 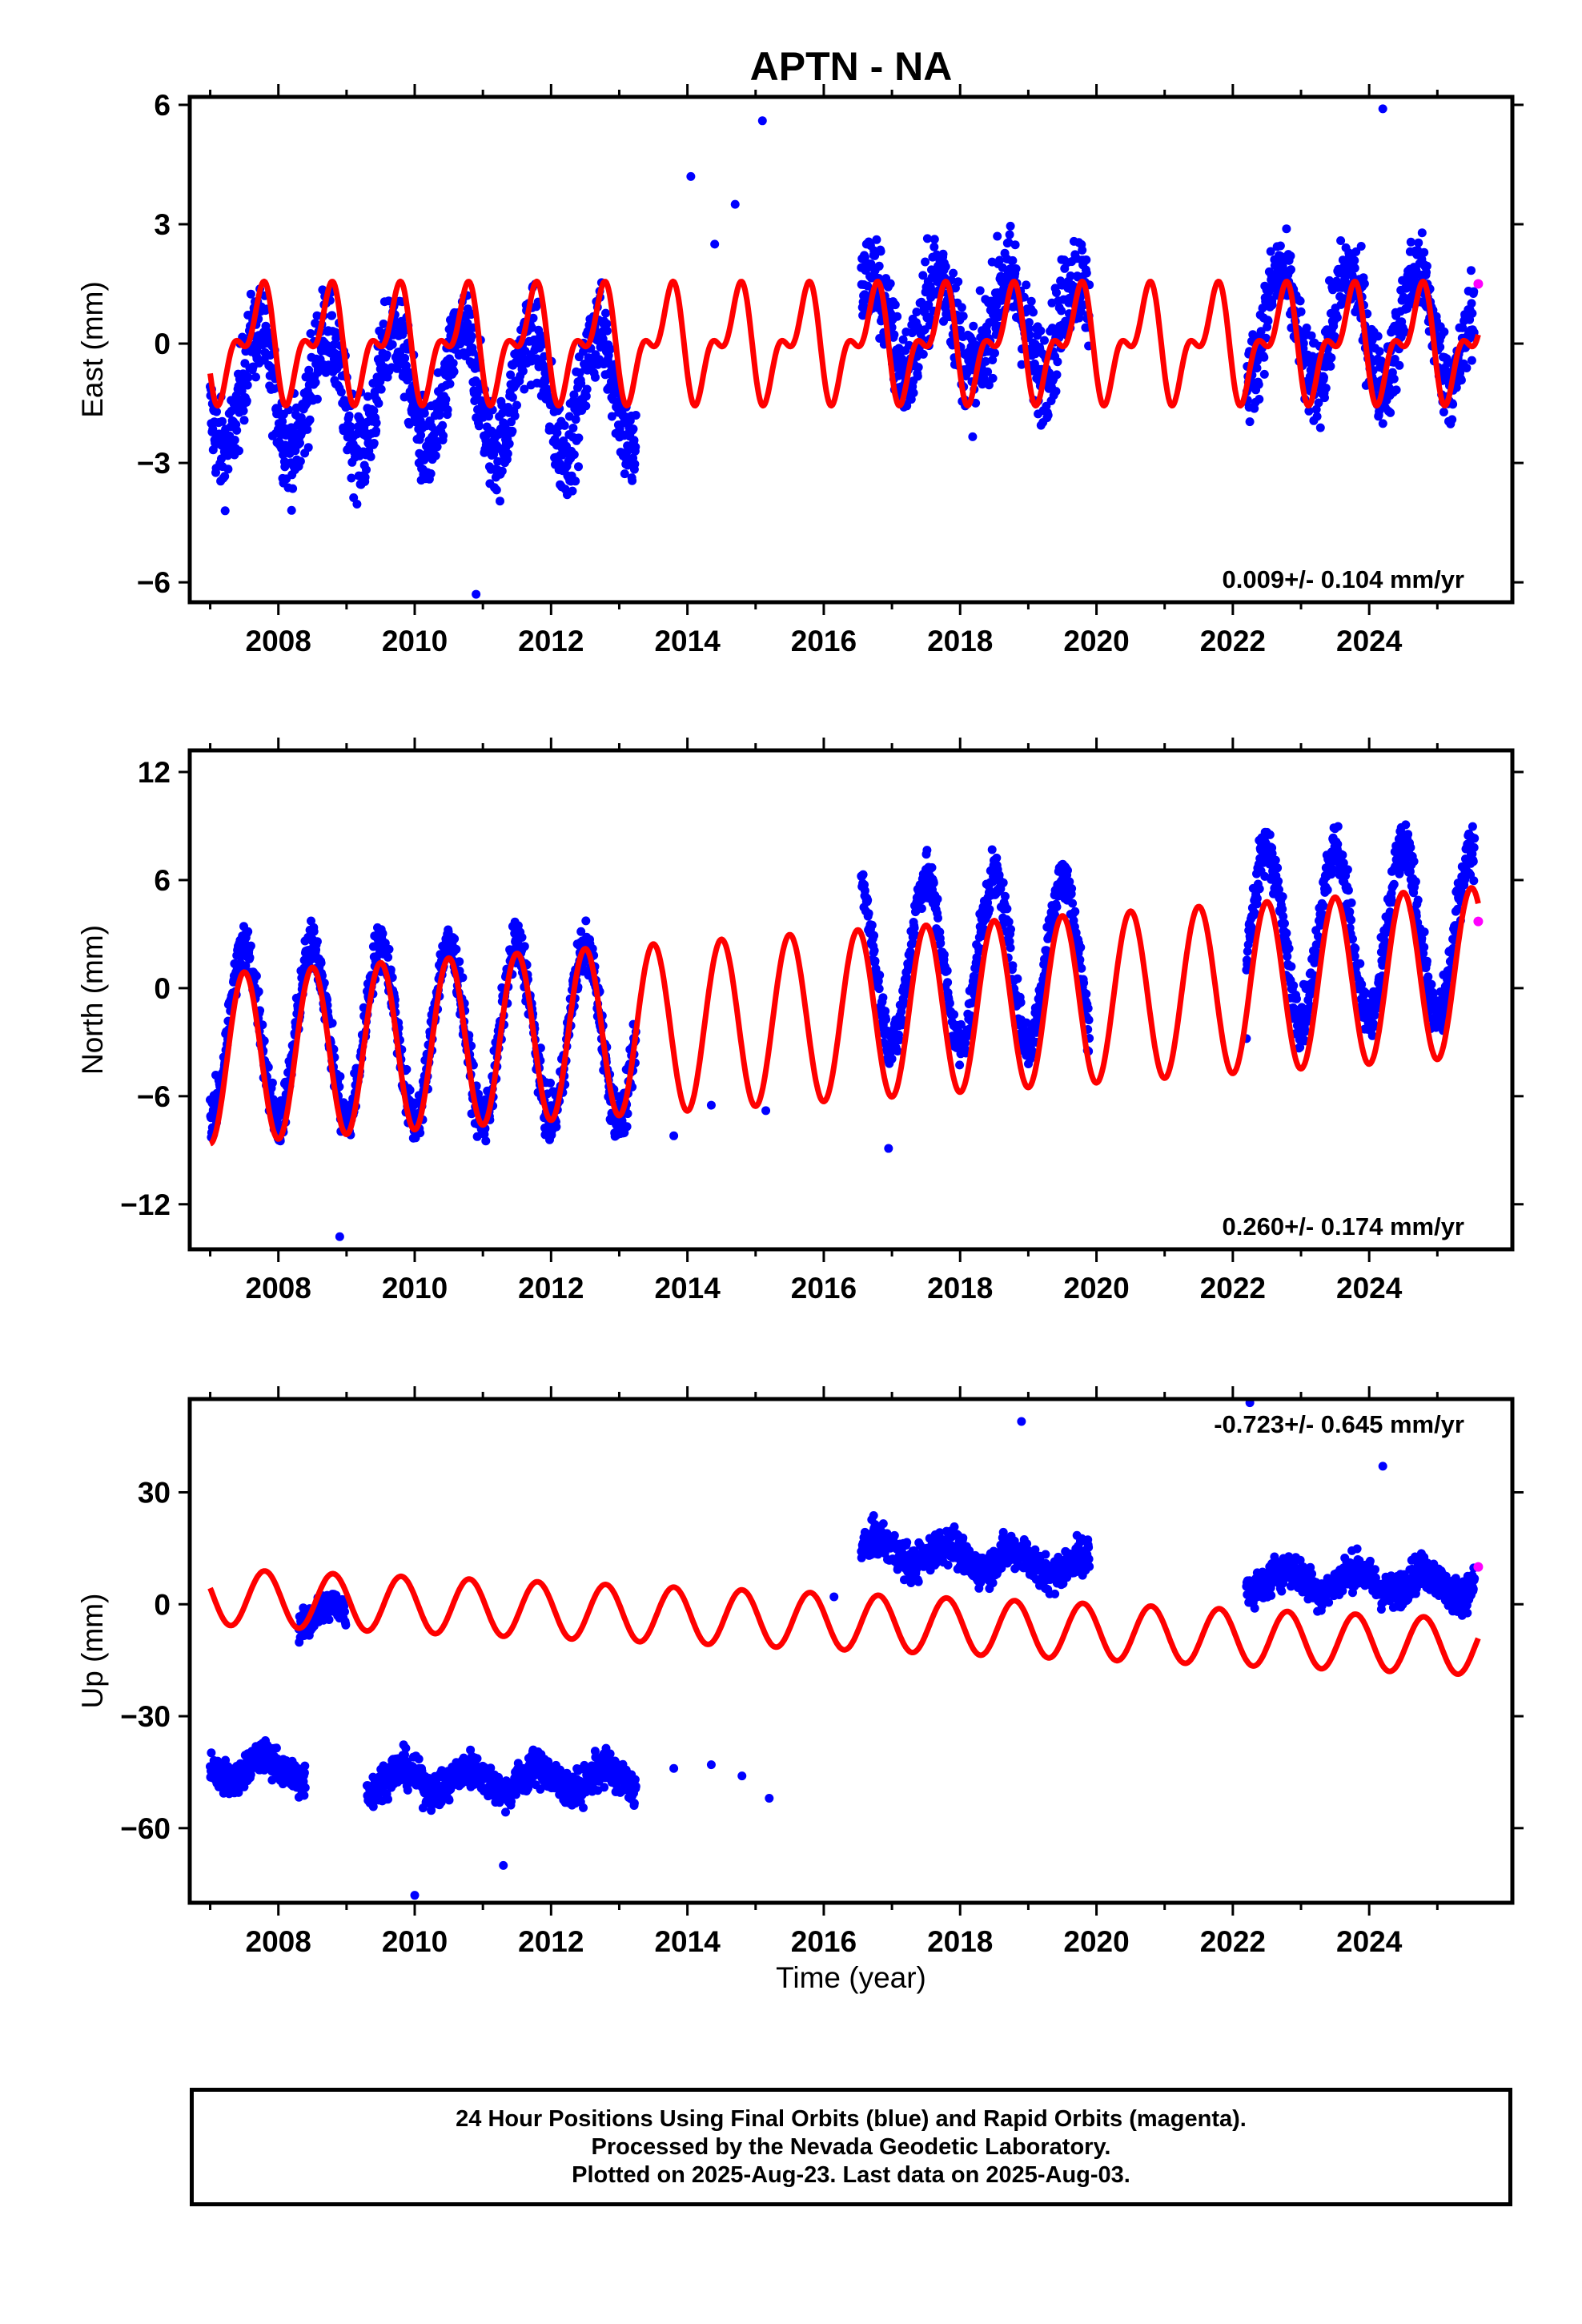 I want to click on y-tick-label: 6, so click(x=162, y=106).